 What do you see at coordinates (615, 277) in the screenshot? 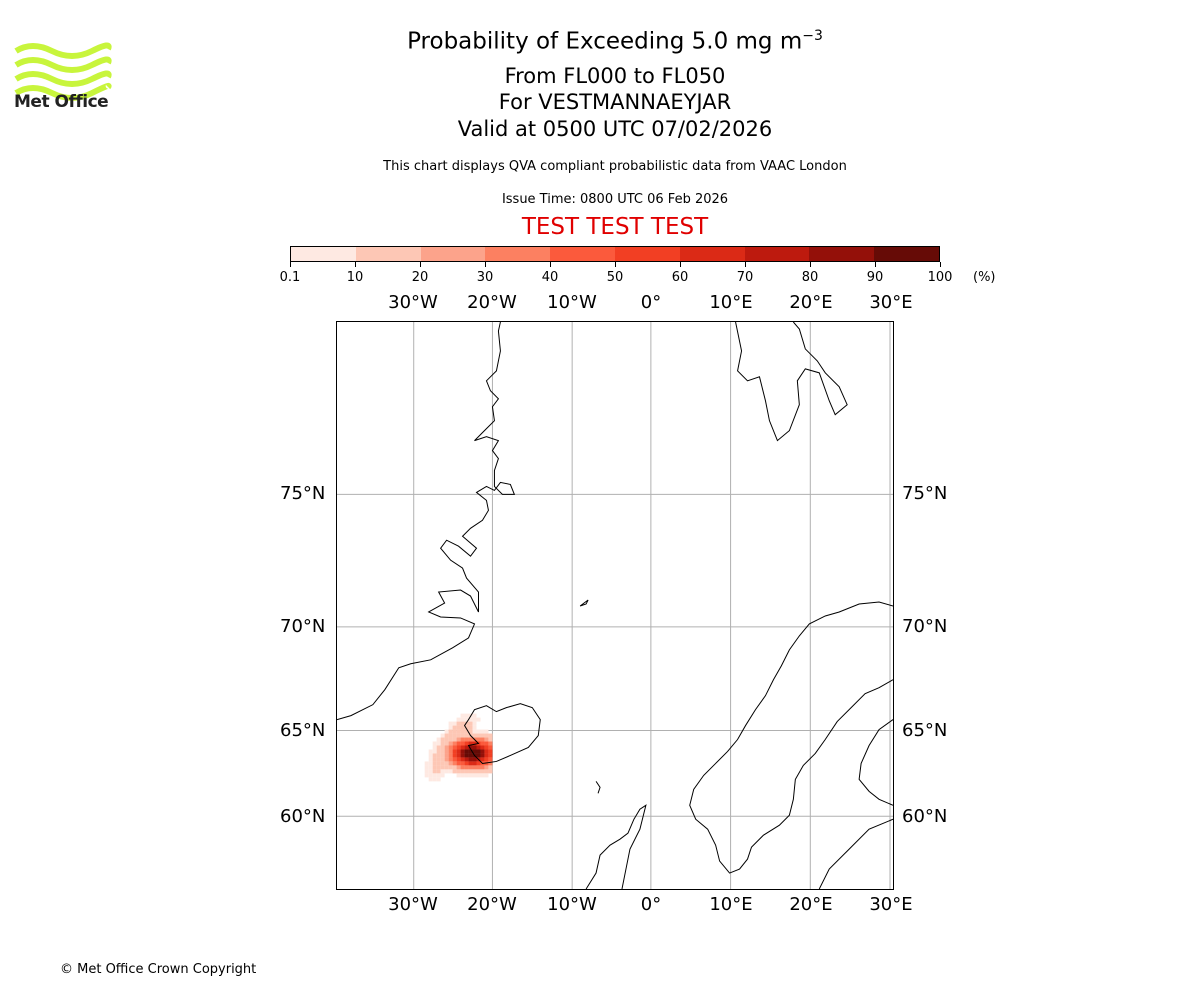
I see `colorbar-tick-label: 50` at bounding box center [615, 277].